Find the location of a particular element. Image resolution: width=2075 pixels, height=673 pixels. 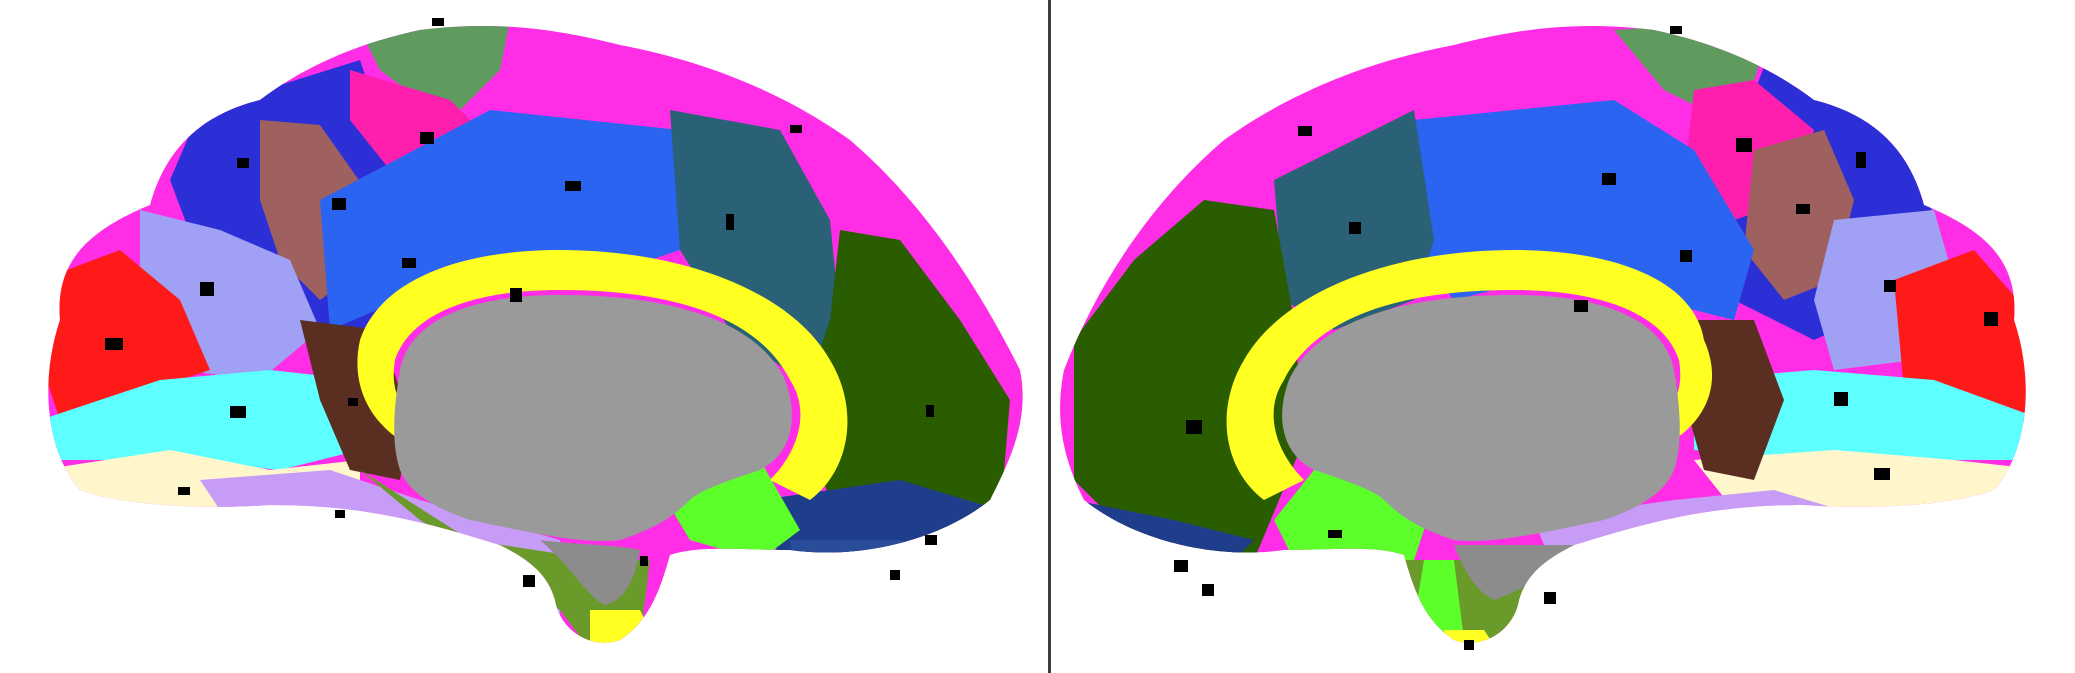

parcel-red is located at coordinates (129, 335).